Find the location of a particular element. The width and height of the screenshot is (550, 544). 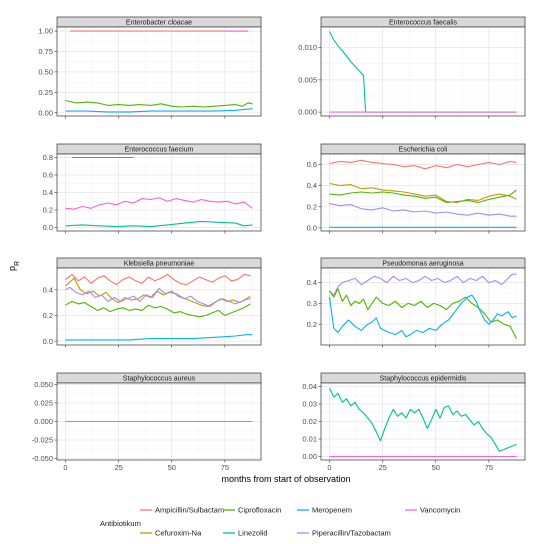

panel-pseudomonas-aeruginosa: Pseudomonas aeruginosa 0.2 0.3 0.4 is located at coordinates (416, 302).